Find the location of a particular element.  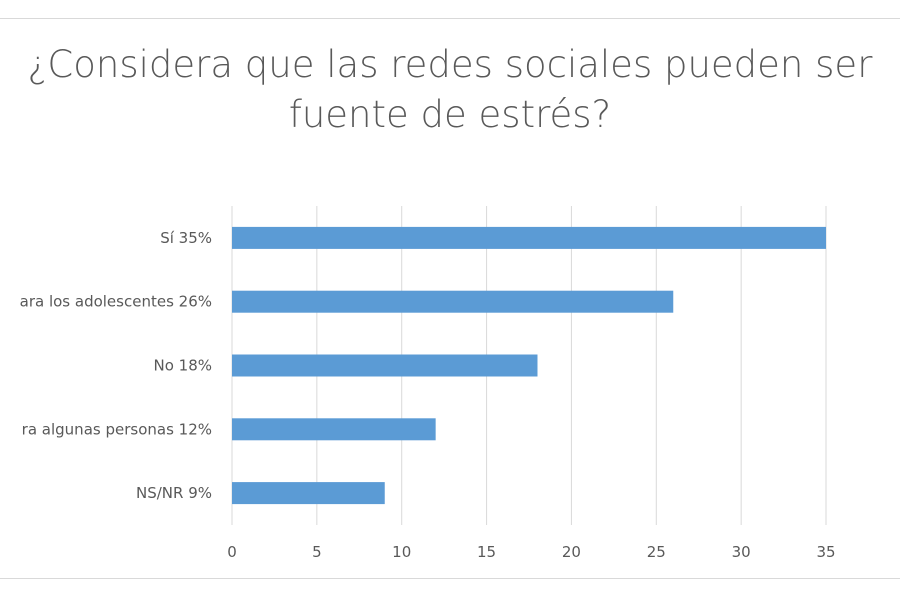

category-label: ara los adolescentes 26% is located at coordinates (116, 302).